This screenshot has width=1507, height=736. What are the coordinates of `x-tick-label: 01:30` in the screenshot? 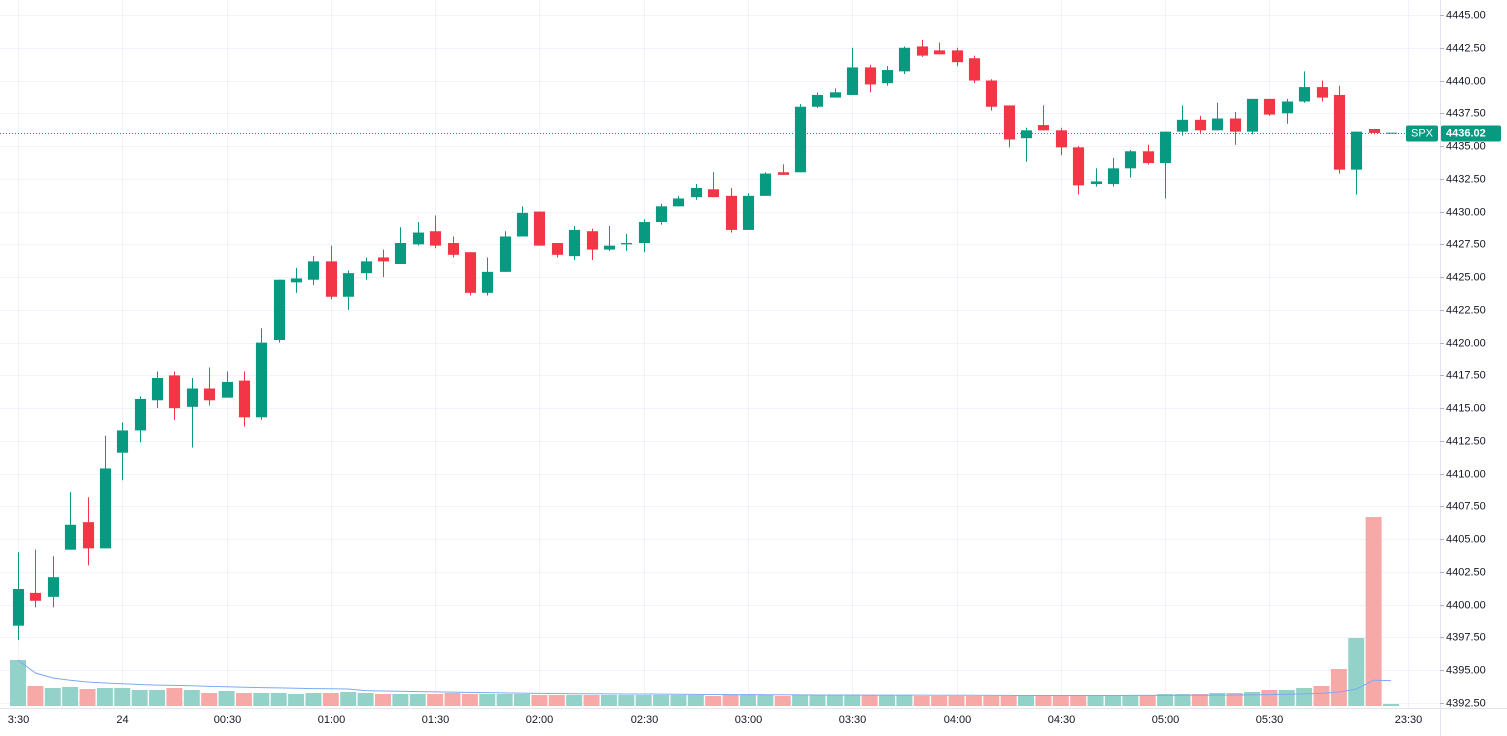 It's located at (436, 720).